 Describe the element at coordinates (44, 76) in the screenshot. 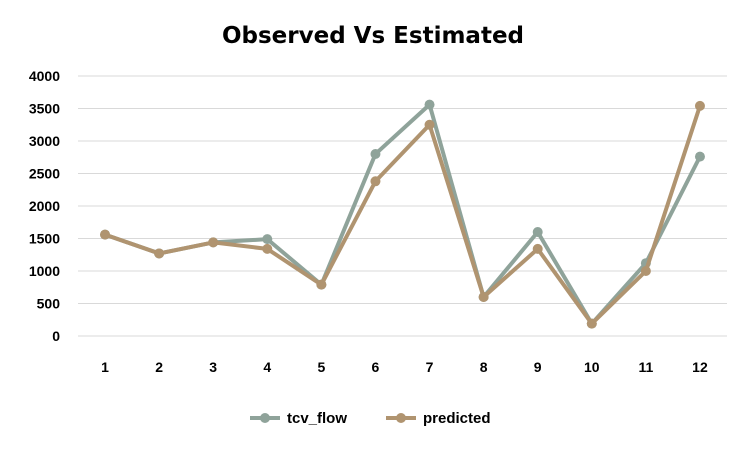

I see `y-tick-label: 4000` at that location.